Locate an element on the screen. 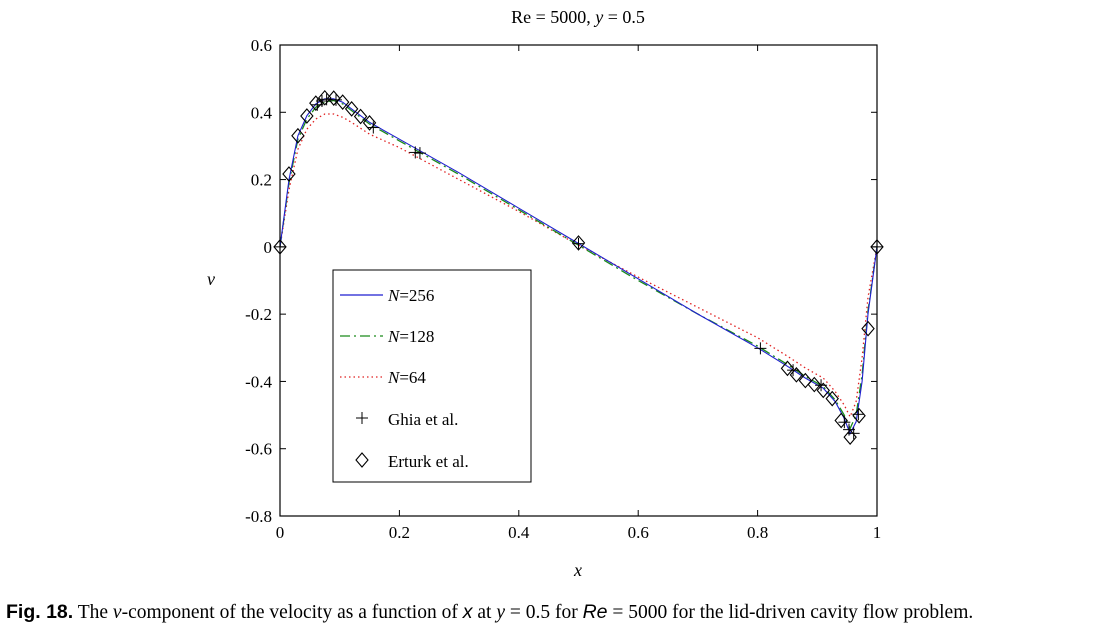  caption-text-4: = 0.5 for is located at coordinates (543, 612).